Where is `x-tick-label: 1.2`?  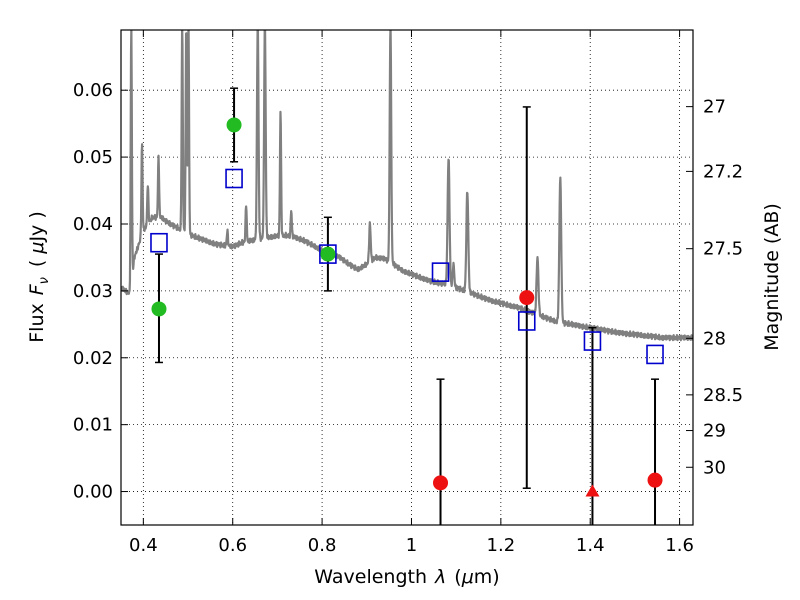 x-tick-label: 1.2 is located at coordinates (501, 545).